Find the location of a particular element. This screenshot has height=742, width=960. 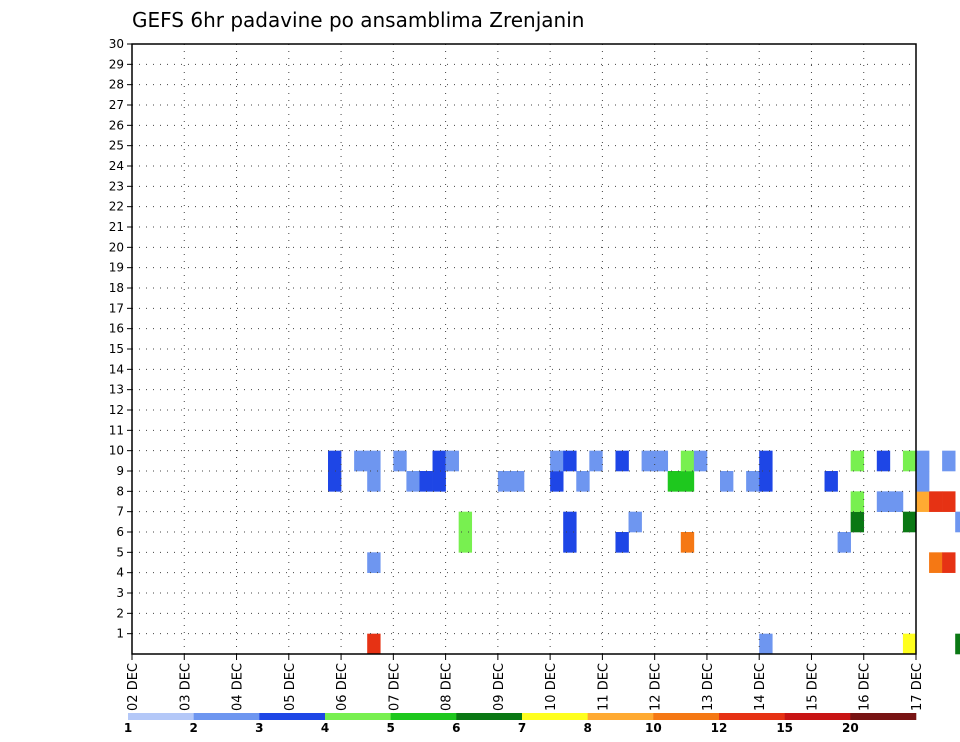

x-tick-label: 02 DEC is located at coordinates (133, 687).